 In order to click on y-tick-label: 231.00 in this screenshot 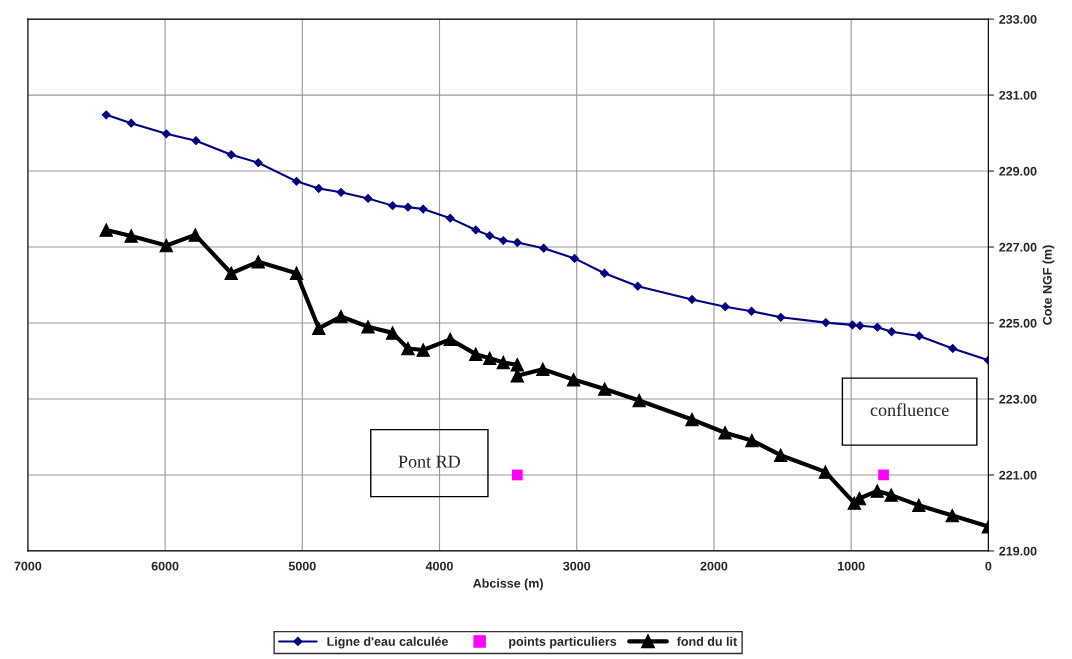, I will do `click(1018, 95)`.